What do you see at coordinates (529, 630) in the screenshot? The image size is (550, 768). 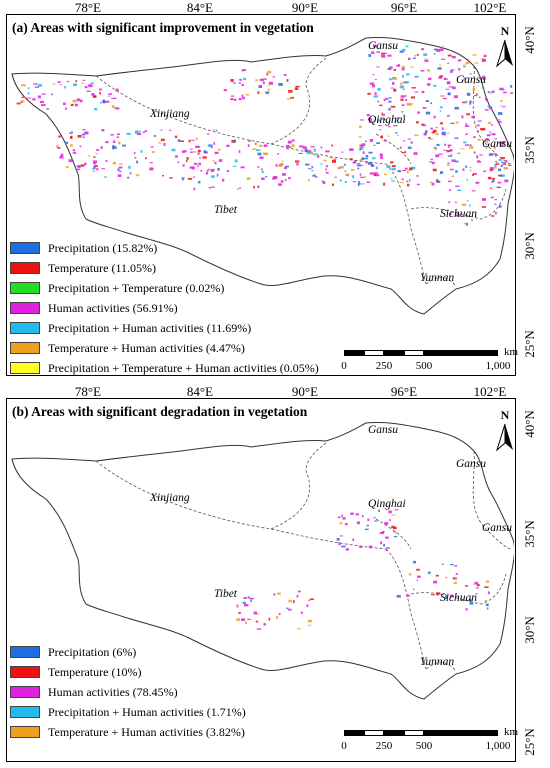 I see `lat-label: 30°N` at bounding box center [529, 630].